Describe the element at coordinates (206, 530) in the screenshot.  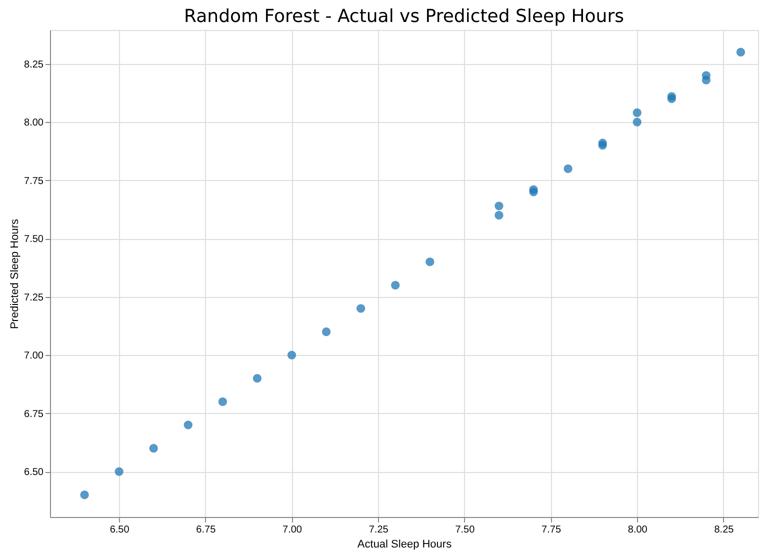
I see `x-tick-label: 6.75` at that location.